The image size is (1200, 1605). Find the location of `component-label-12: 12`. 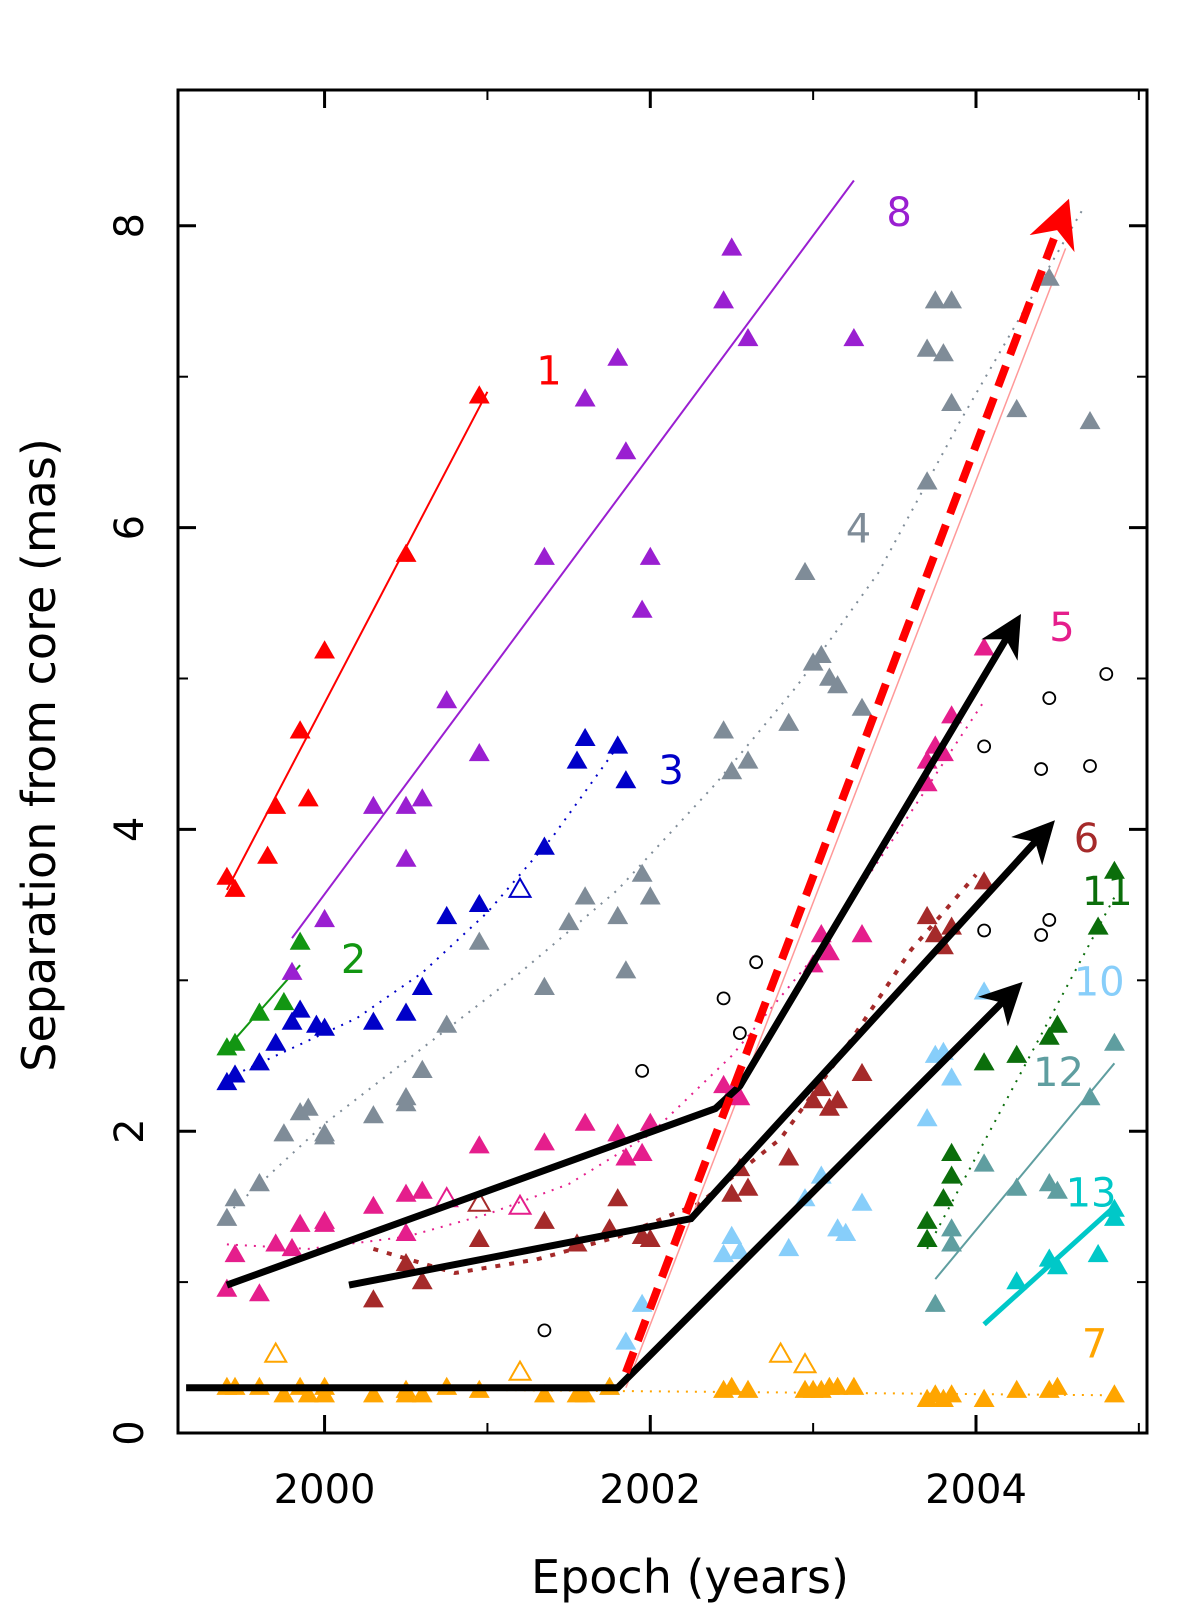

component-label-12: 12 is located at coordinates (1058, 1073).